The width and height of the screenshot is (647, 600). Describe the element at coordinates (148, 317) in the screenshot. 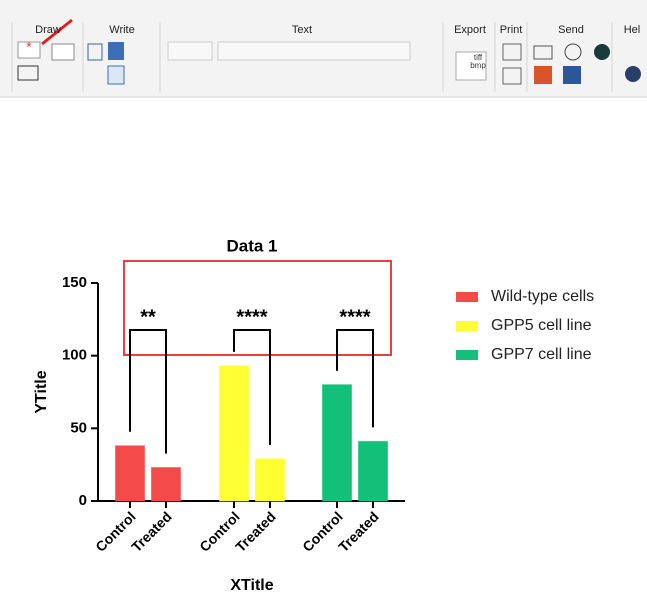

I see `significance-label: **` at that location.